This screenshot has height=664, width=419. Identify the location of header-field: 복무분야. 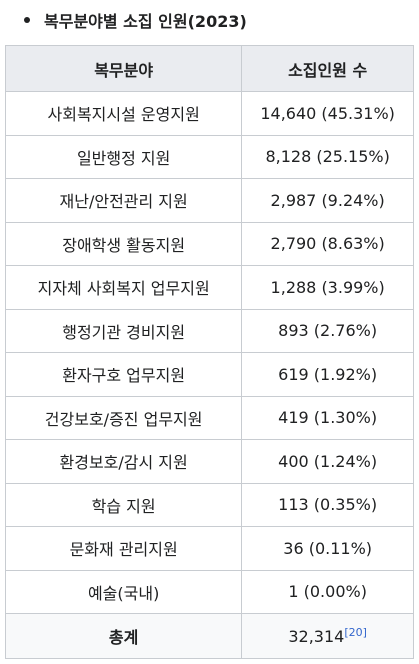
(123, 68).